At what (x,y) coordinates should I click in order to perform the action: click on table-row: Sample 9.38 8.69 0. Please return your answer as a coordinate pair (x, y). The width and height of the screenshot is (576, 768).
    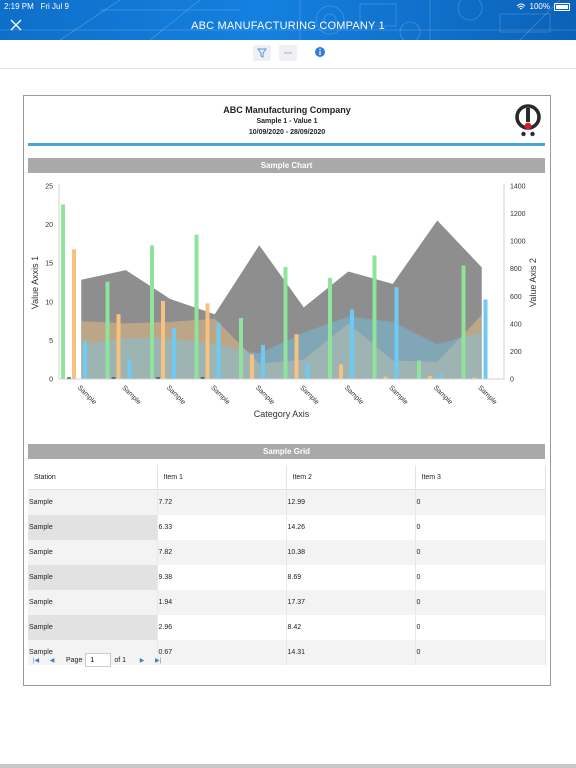
    Looking at the image, I should click on (287, 577).